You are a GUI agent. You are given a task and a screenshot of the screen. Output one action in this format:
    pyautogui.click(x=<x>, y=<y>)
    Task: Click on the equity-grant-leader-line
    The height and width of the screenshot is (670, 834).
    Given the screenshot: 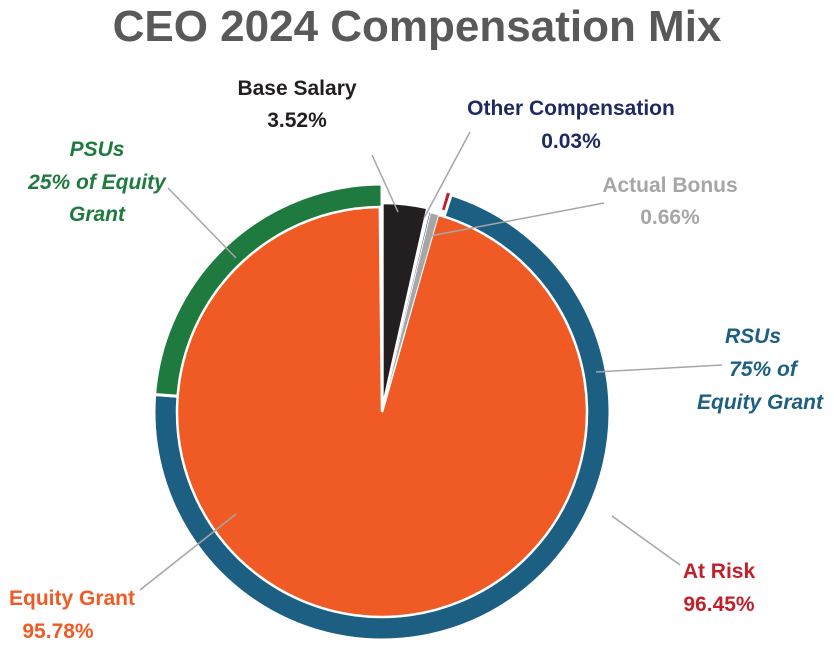 What is the action you would take?
    pyautogui.click(x=188, y=552)
    